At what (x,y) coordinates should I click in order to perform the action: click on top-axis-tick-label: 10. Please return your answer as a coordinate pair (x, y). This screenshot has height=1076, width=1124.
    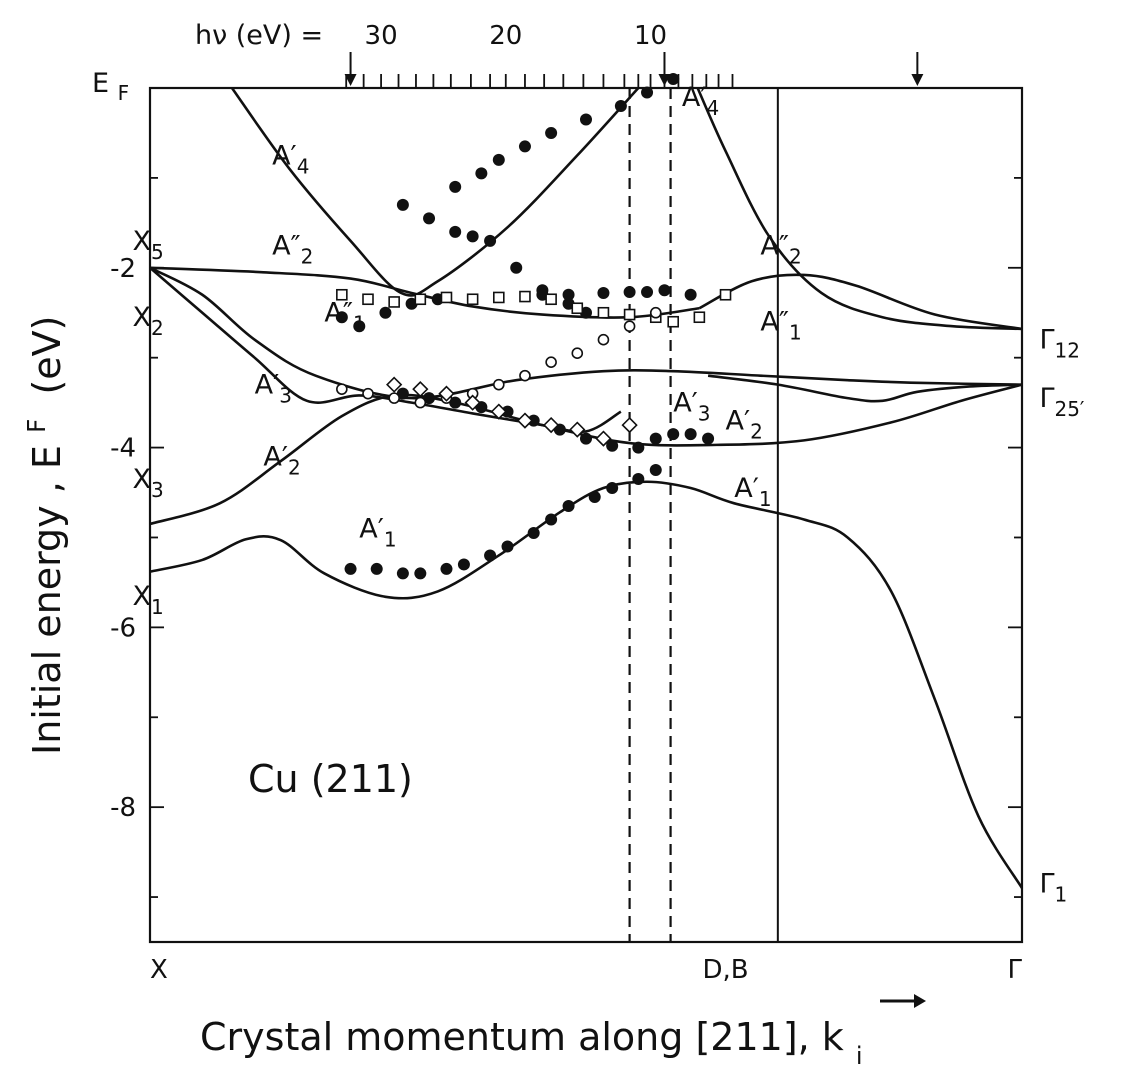
    Looking at the image, I should click on (650, 36).